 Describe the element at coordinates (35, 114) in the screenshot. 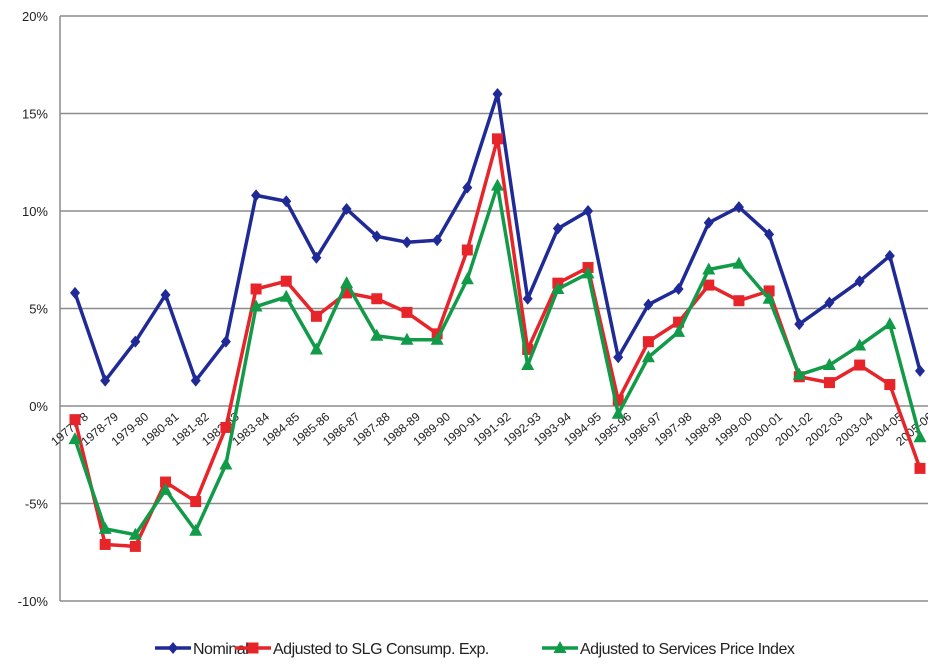

I see `y-tick-label: 15%` at that location.